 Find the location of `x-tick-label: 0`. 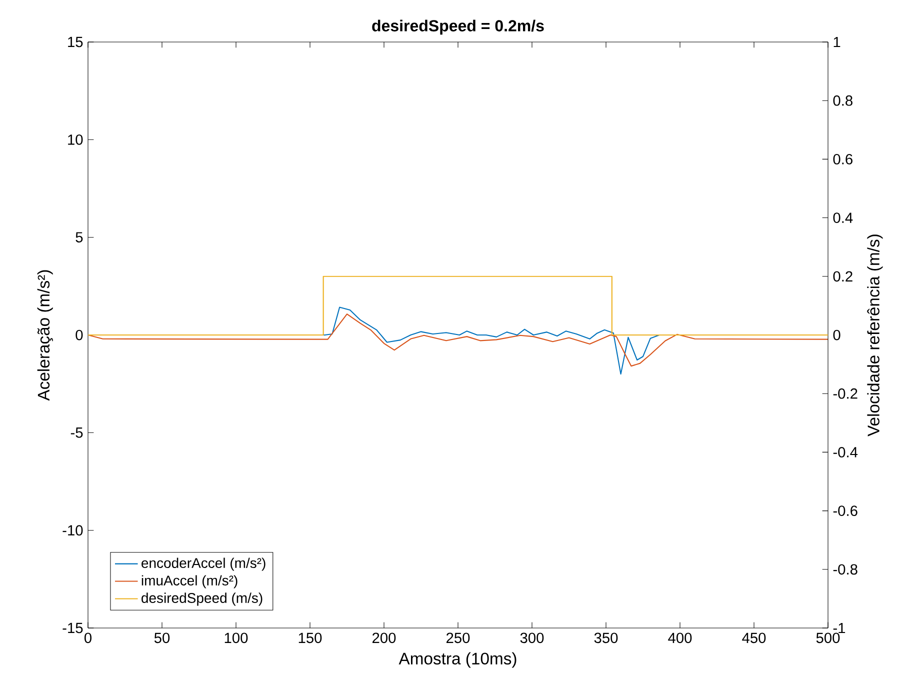

x-tick-label: 0 is located at coordinates (88, 638).